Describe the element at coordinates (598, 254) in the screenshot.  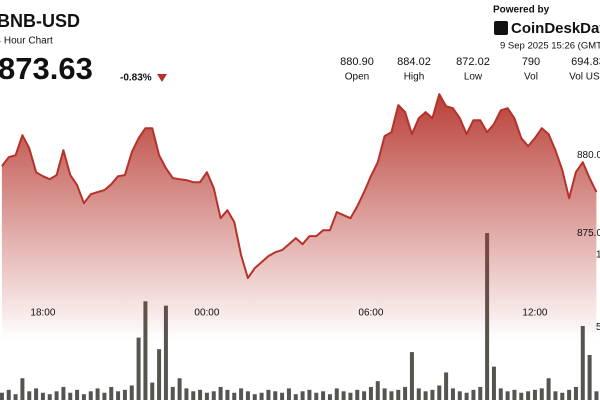
I see `volume-tick-label: 10` at that location.